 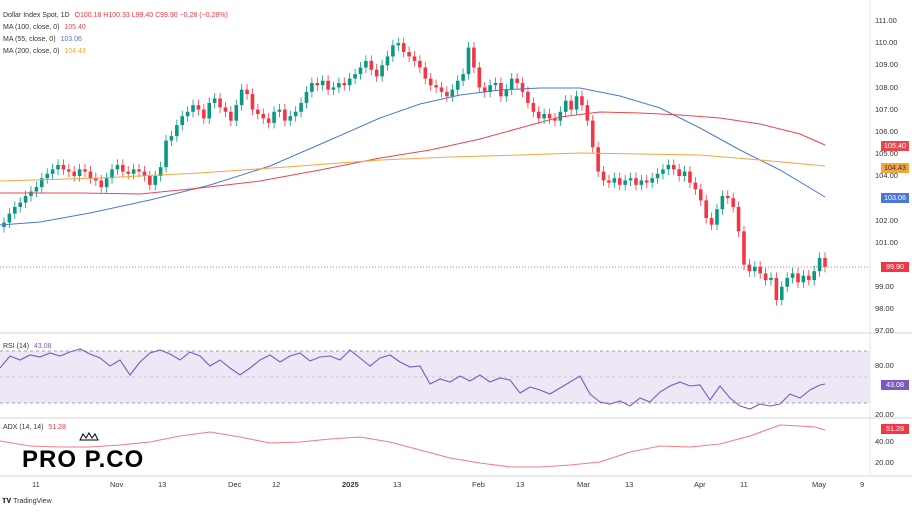 I want to click on ma200-value: 104.43, so click(x=75, y=51).